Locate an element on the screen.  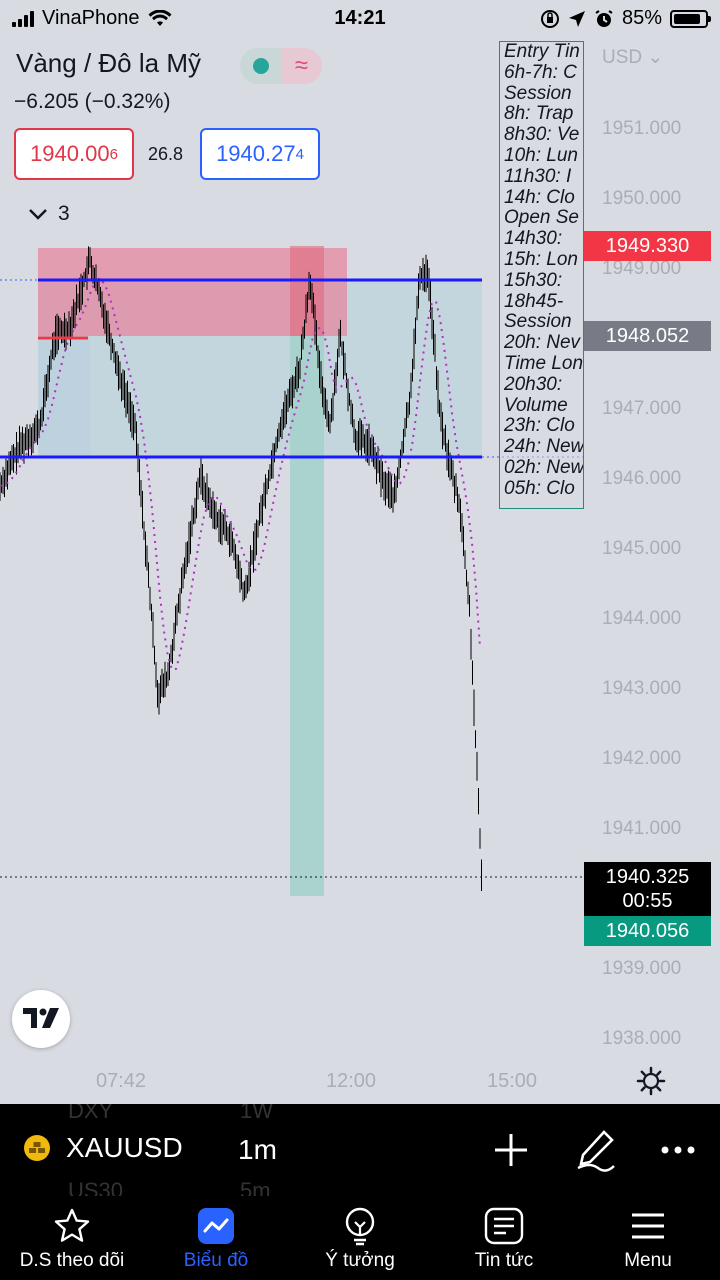
bid-price: 1940.00 is located at coordinates (70, 153).